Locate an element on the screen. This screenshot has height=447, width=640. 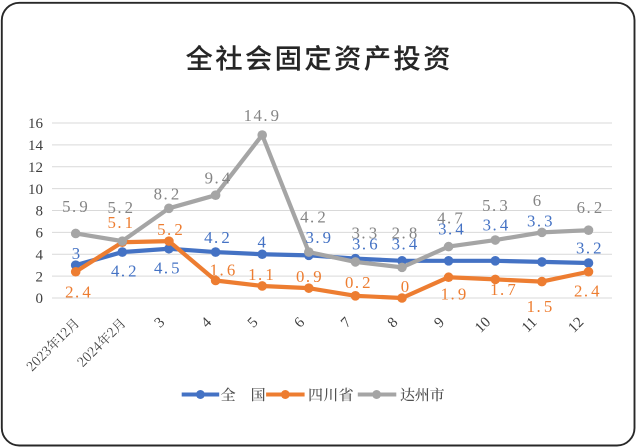
svg-text: 1.9 is located at coordinates (454, 294).